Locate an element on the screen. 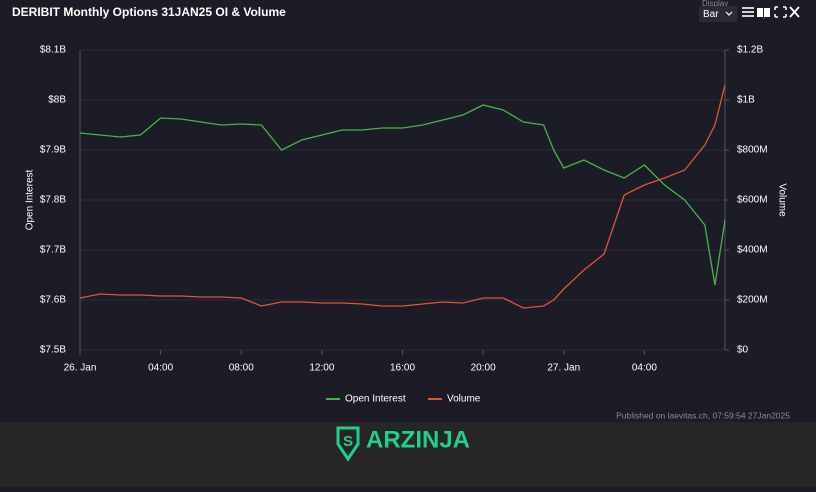  y2-tick-label: $400M is located at coordinates (752, 250).